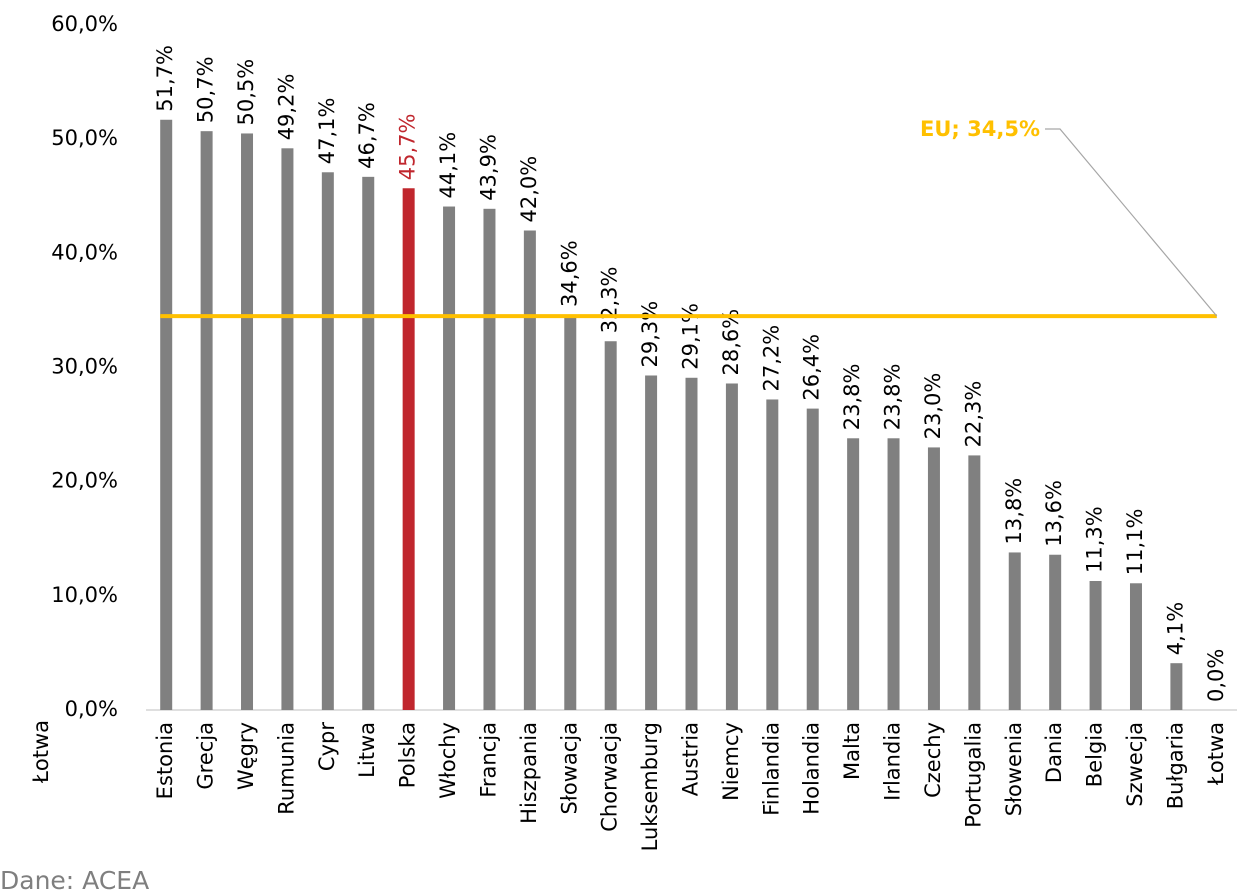  Describe the element at coordinates (691, 759) in the screenshot. I see `x-tick-label: Austria` at that location.